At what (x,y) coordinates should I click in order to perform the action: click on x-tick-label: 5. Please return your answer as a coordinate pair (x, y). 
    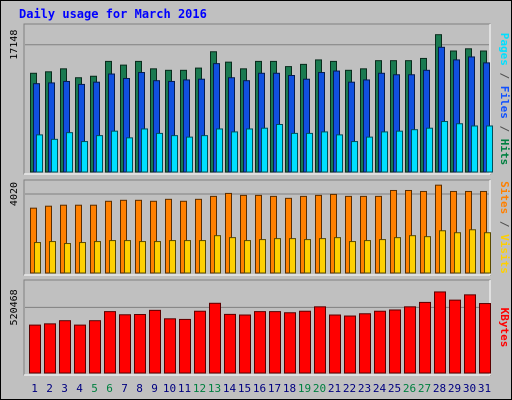
    Looking at the image, I should click on (94, 388).